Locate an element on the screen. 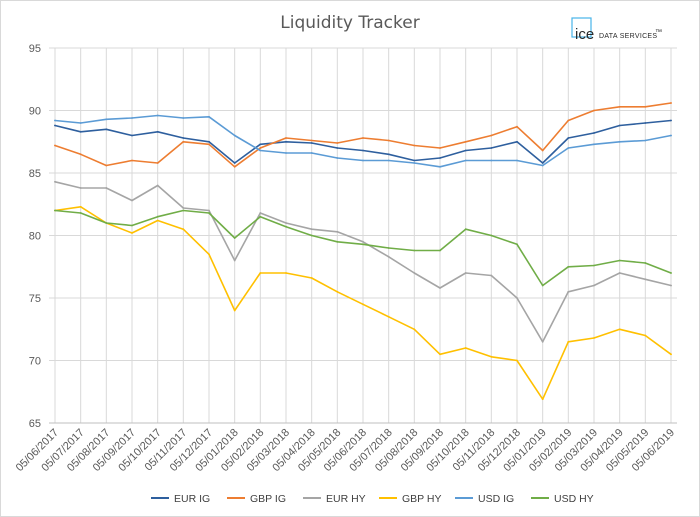  y-tick-label: 90 is located at coordinates (35, 112).